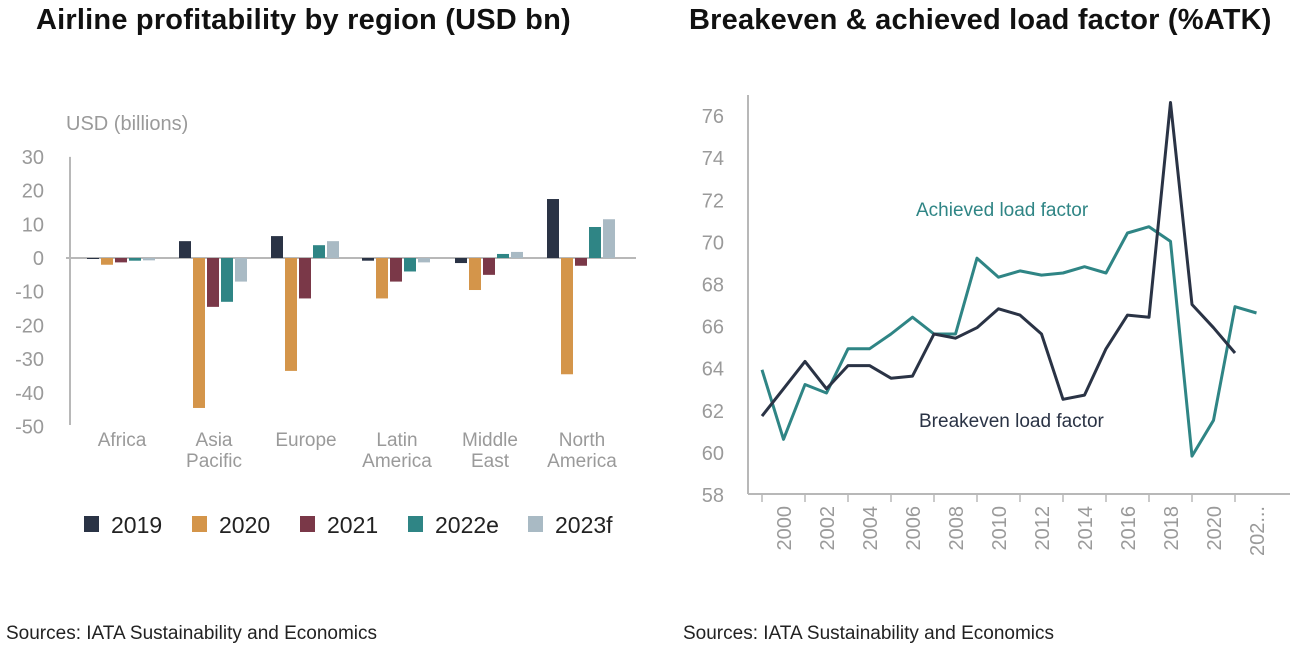  I want to click on x-tick-label: 2010, so click(1000, 528).